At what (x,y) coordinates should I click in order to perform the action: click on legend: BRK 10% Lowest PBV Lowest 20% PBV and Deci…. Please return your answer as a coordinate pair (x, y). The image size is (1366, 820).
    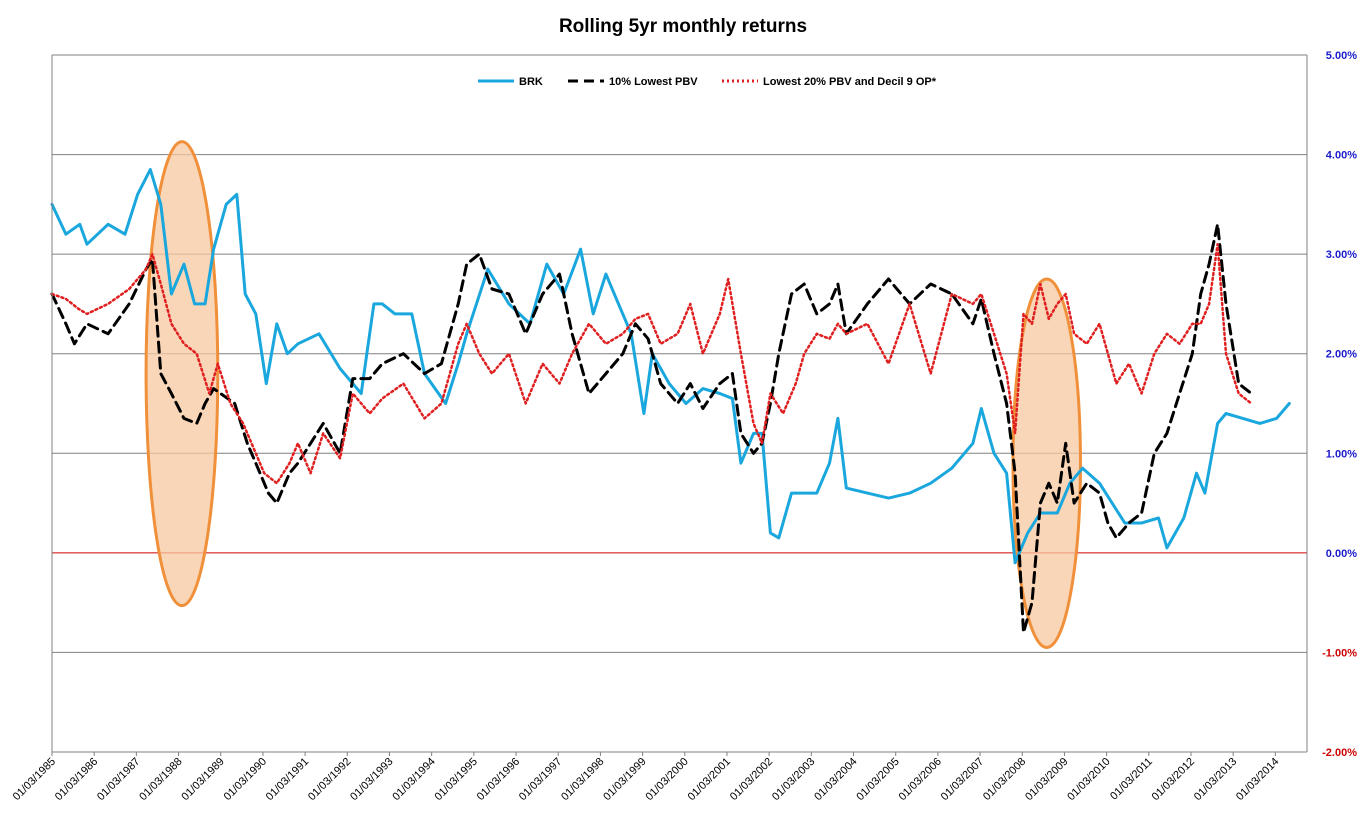
    Looking at the image, I should click on (707, 82).